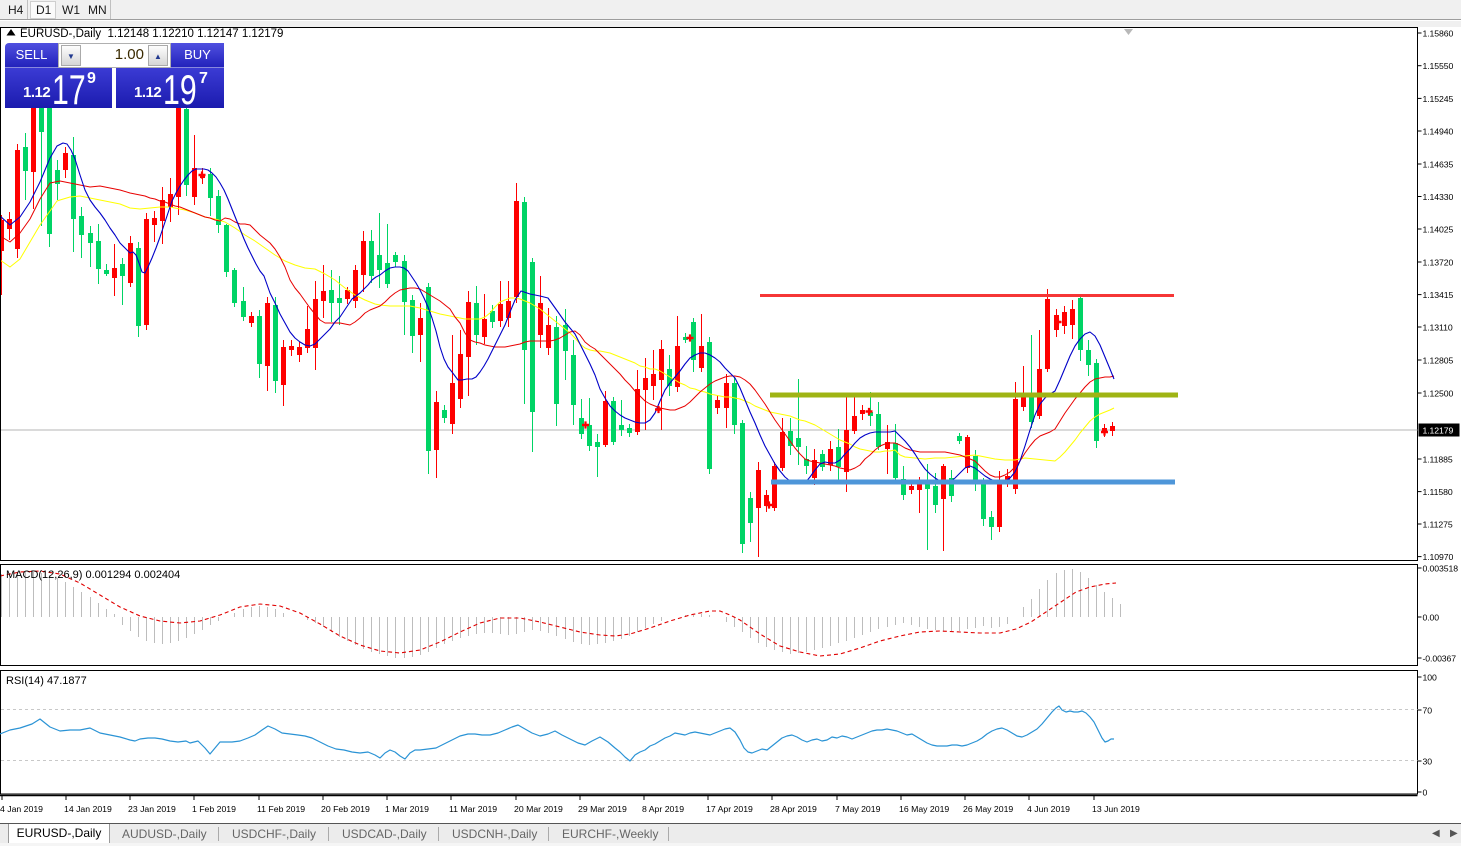  What do you see at coordinates (152, 809) in the screenshot?
I see `svg-text: 23 Jan 2019` at bounding box center [152, 809].